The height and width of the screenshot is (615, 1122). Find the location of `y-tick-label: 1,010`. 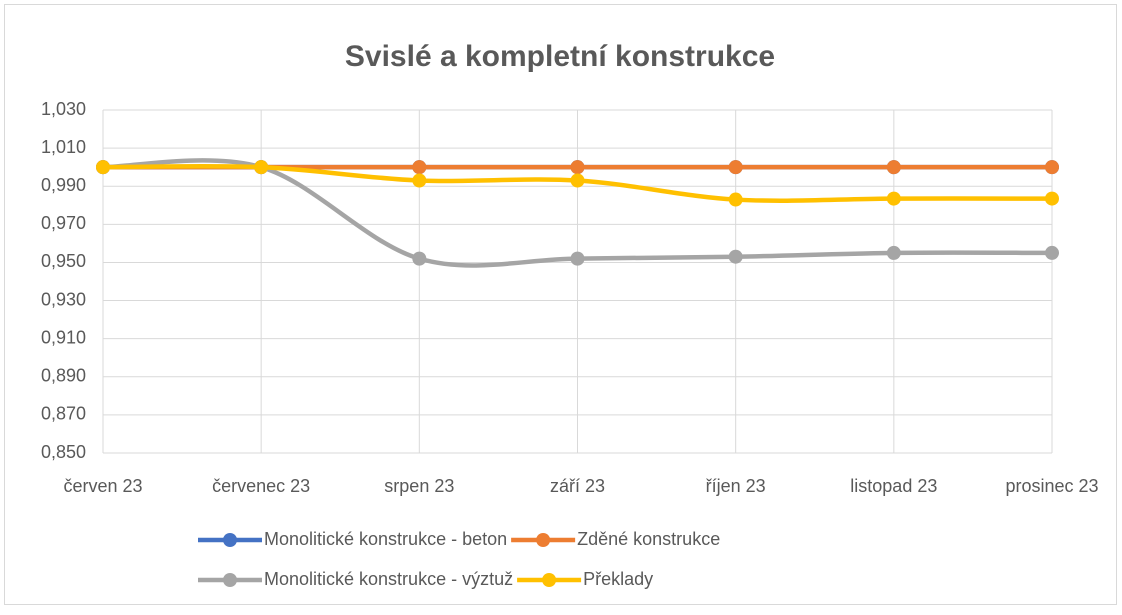

y-tick-label: 1,010 is located at coordinates (63, 147).